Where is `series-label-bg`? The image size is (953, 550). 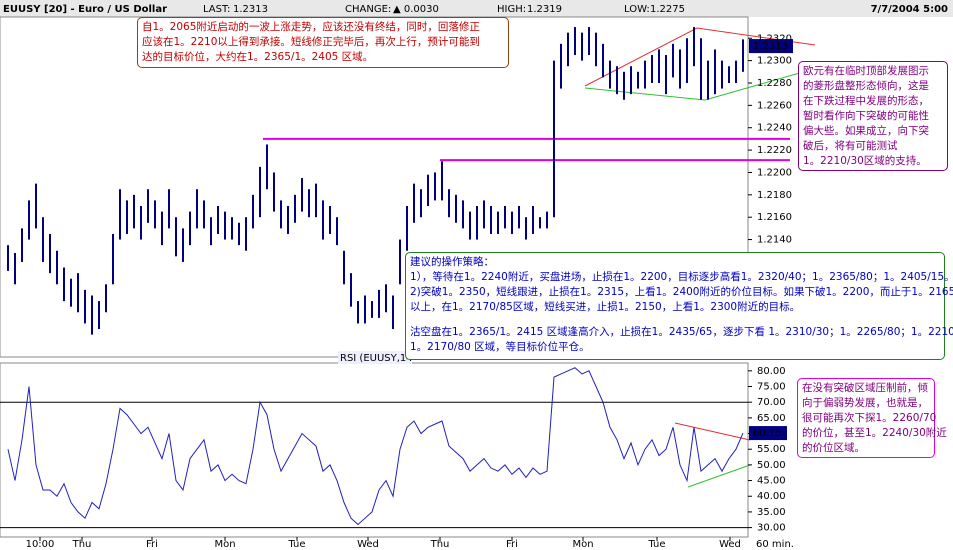 series-label-bg is located at coordinates (375, 357).